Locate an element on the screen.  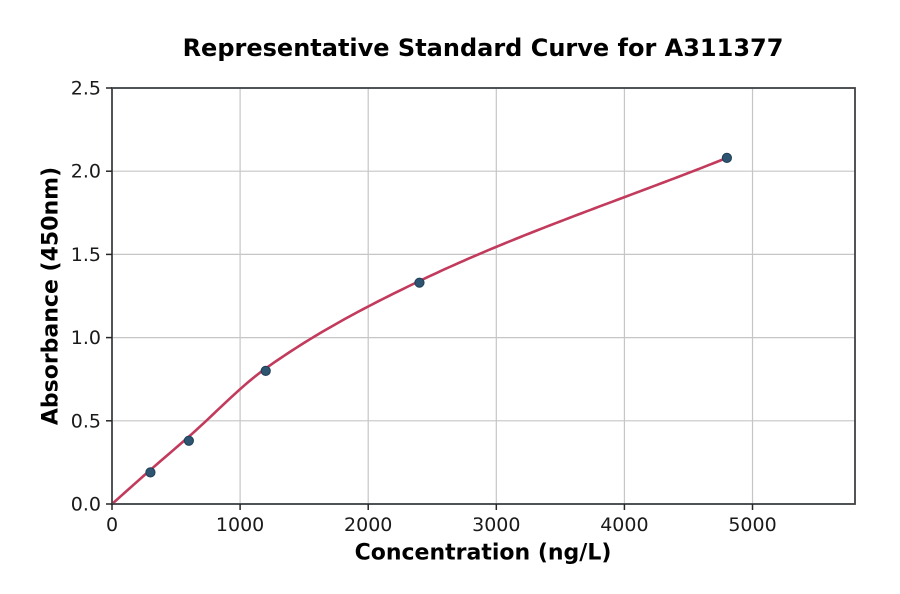
x-tick-label: 0 is located at coordinates (112, 525).